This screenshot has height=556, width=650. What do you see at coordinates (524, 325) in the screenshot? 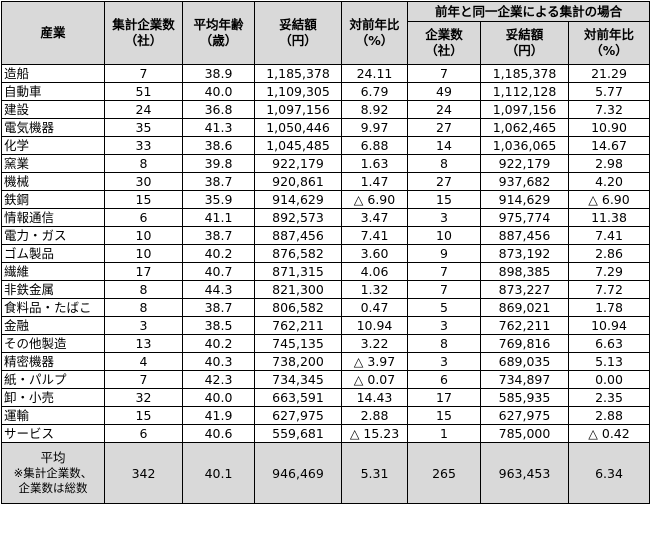
I see `cell-amount2: 762,211` at bounding box center [524, 325].